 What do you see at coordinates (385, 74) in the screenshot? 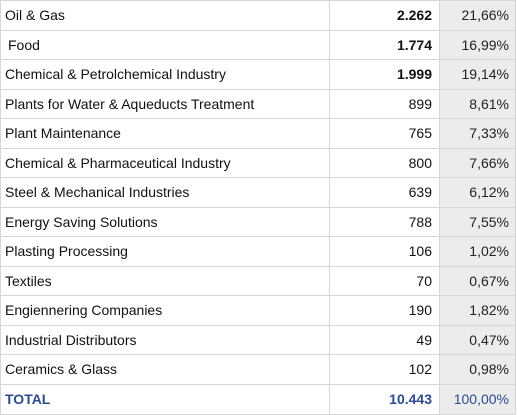
I see `count-cell: 1.999` at bounding box center [385, 74].